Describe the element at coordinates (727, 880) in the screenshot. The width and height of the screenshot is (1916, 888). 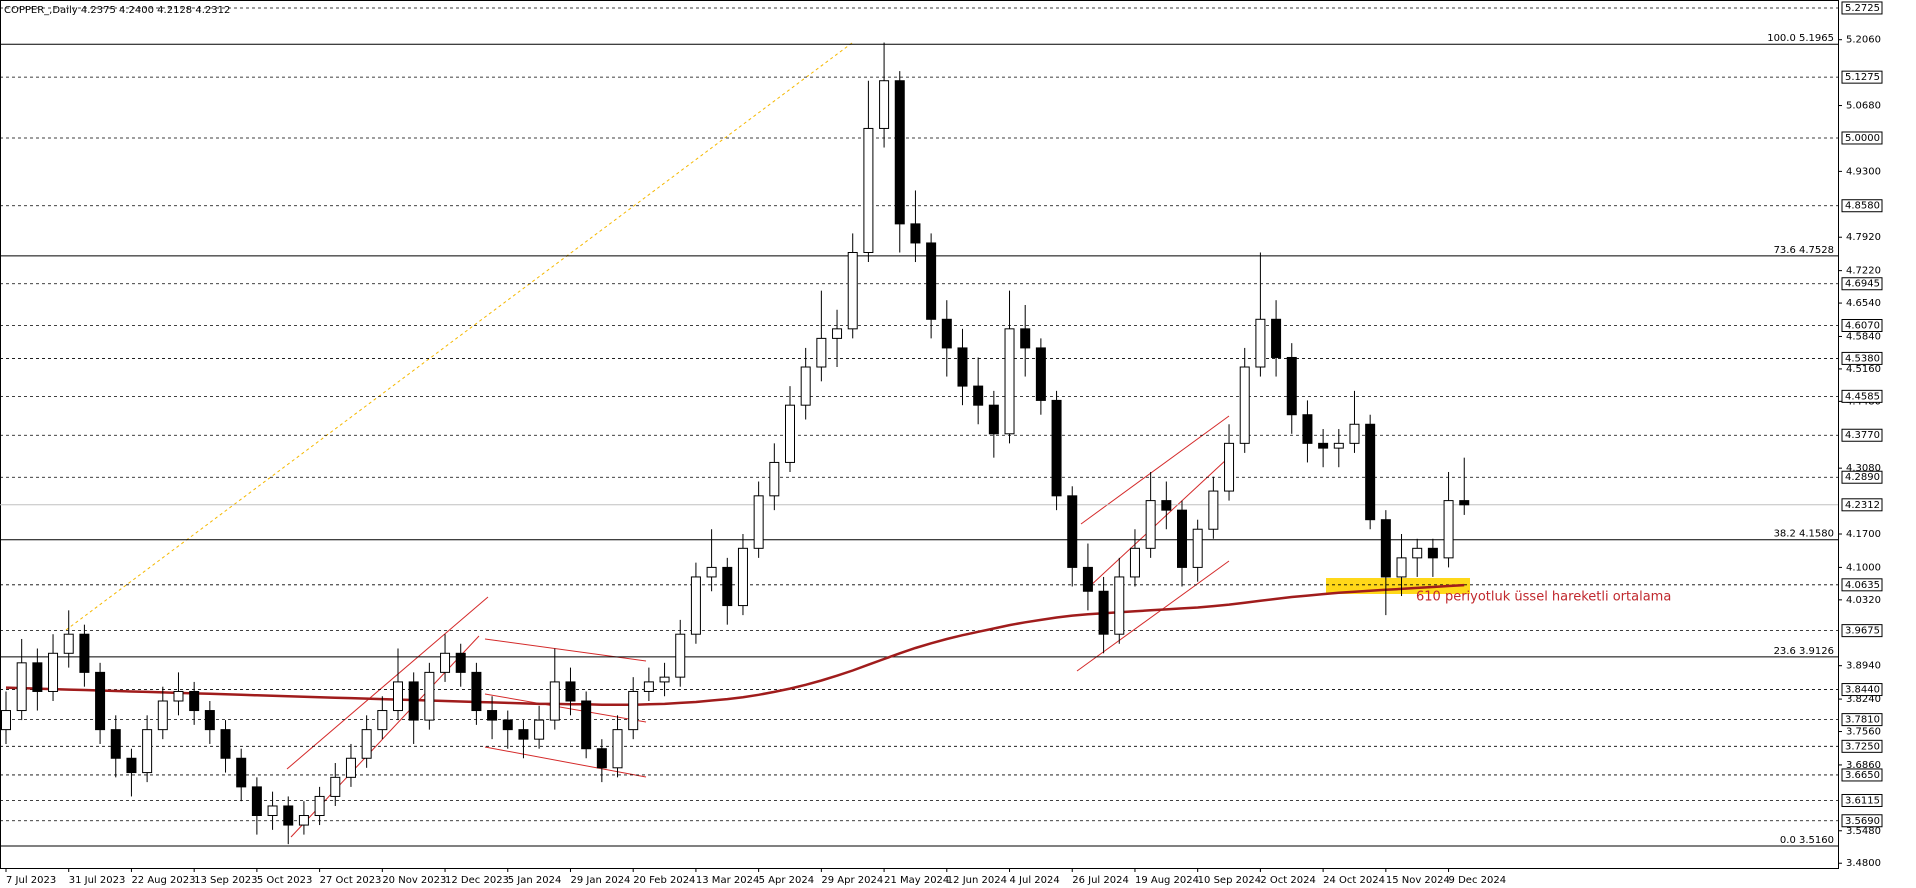
I see `x-tick-label: 13 Mar 2024` at that location.